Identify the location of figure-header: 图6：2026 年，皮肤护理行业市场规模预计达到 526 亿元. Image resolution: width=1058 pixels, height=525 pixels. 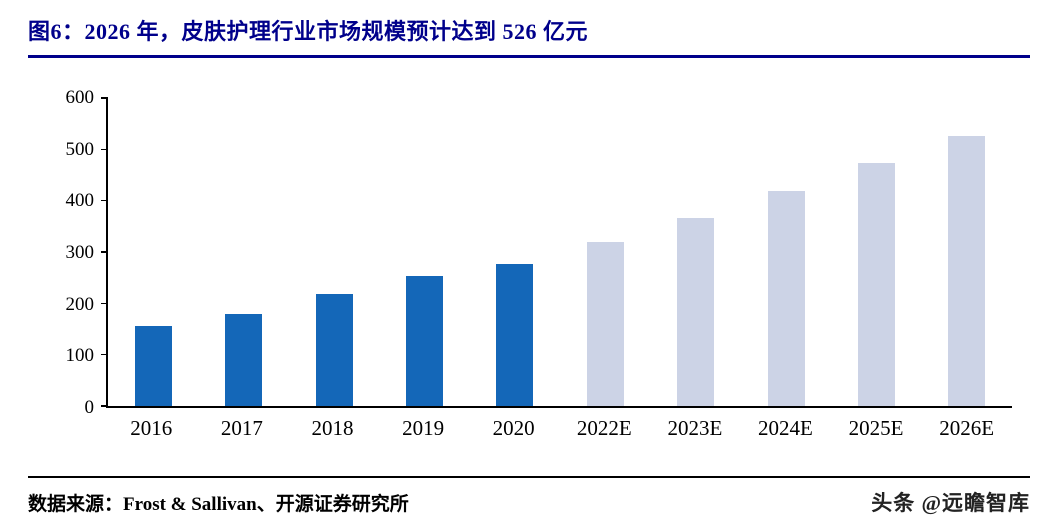
(529, 36).